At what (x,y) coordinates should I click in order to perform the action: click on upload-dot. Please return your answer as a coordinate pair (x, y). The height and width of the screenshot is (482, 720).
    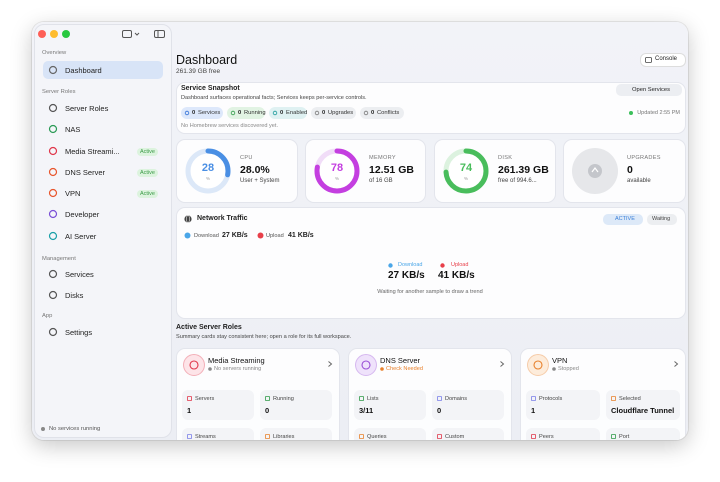
    Looking at the image, I should click on (442, 265).